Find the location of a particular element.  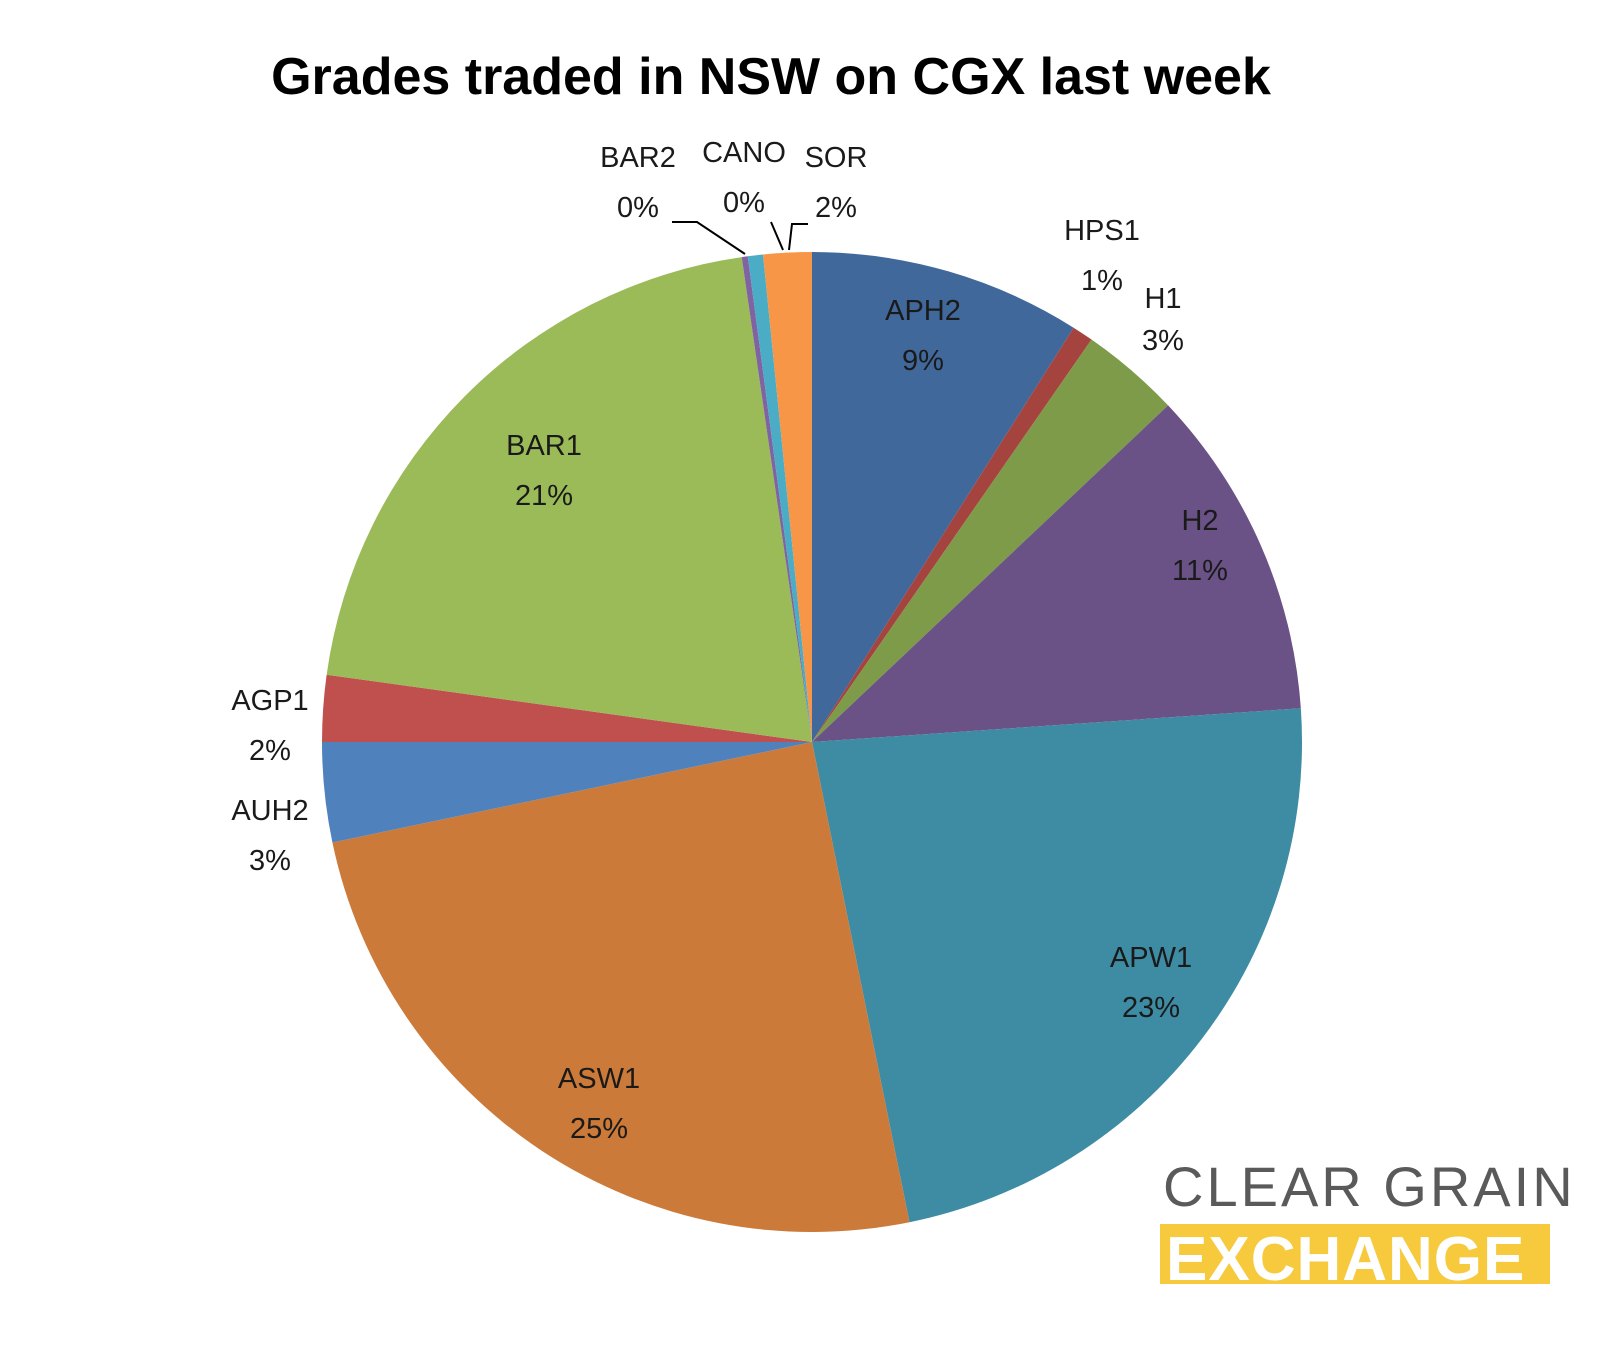

slice-label-name-hps1: HPS1 is located at coordinates (1102, 231).